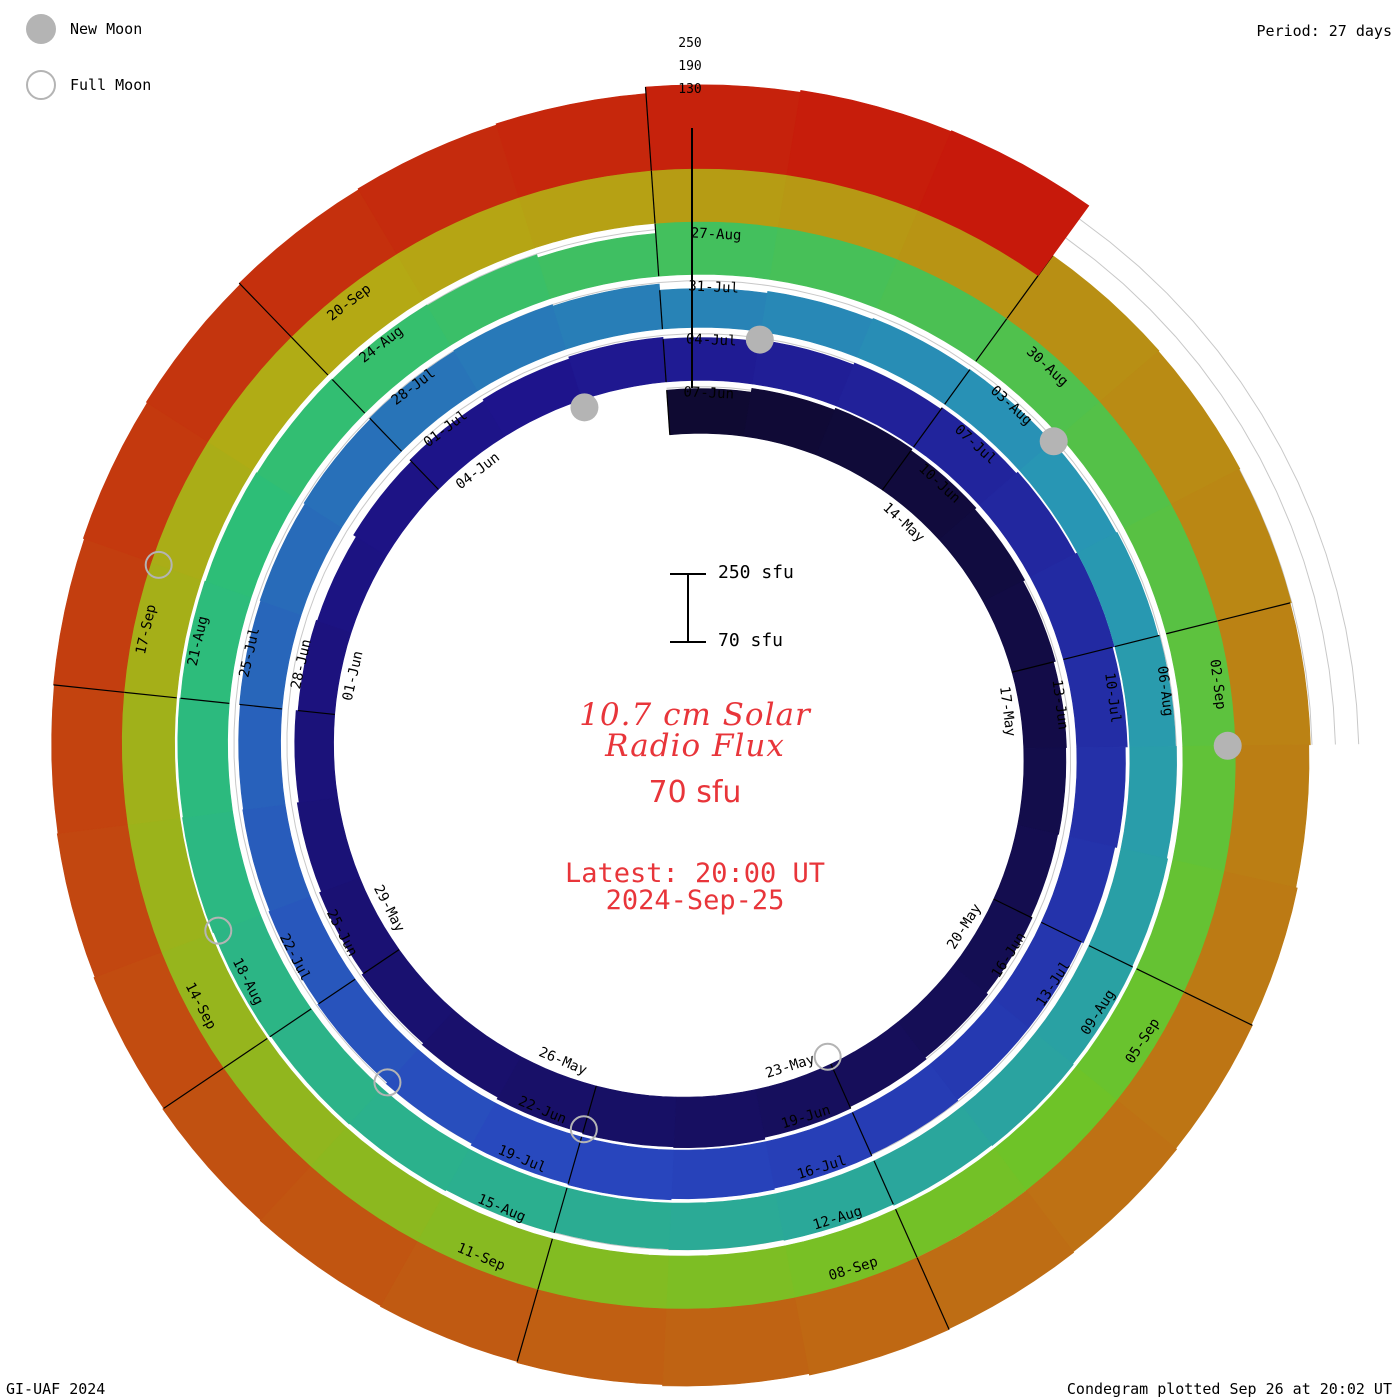  I want to click on legend-full-moon: Full Moon, so click(88, 85).